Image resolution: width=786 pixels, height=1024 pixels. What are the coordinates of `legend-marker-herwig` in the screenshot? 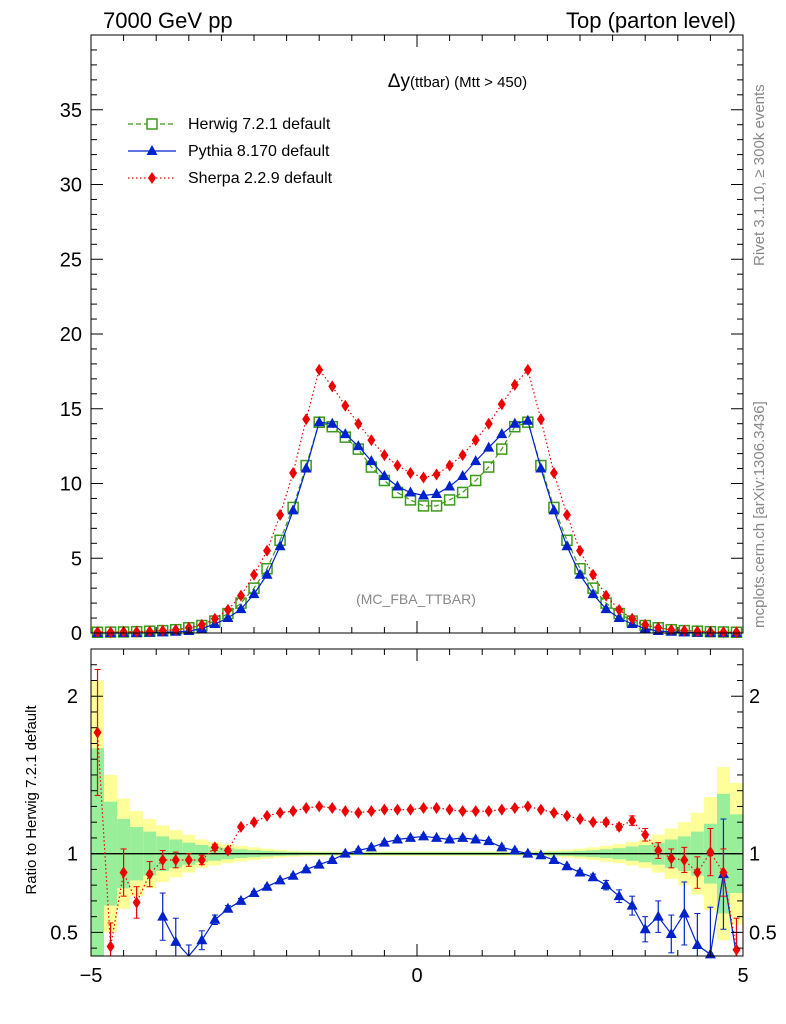 It's located at (152, 124).